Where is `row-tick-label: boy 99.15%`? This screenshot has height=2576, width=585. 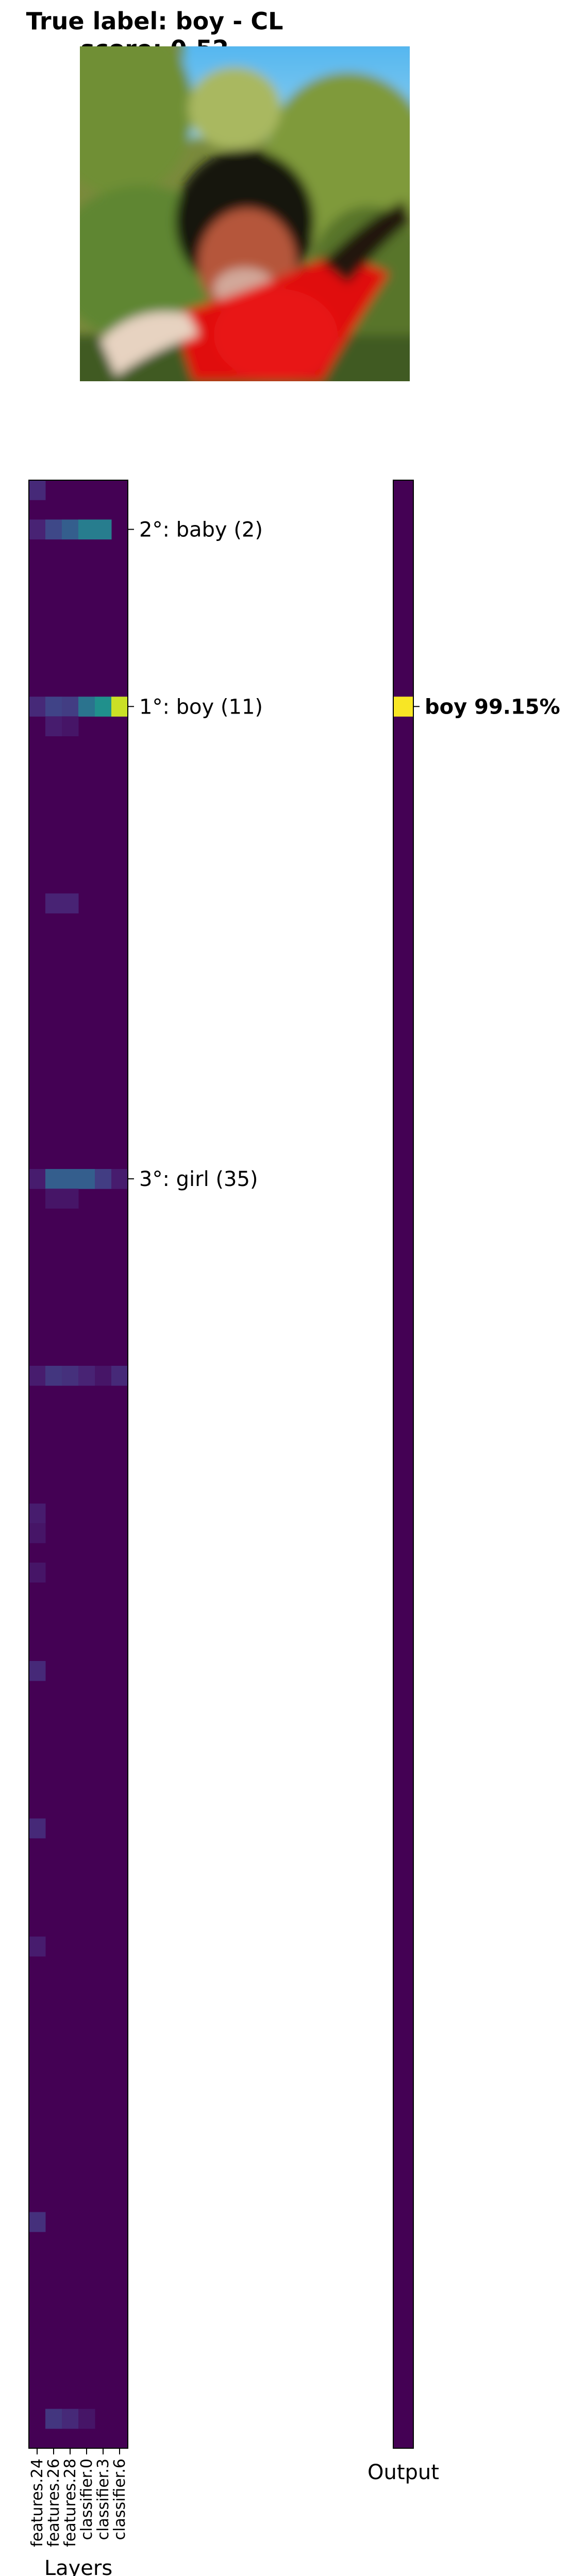
row-tick-label: boy 99.15% is located at coordinates (492, 707).